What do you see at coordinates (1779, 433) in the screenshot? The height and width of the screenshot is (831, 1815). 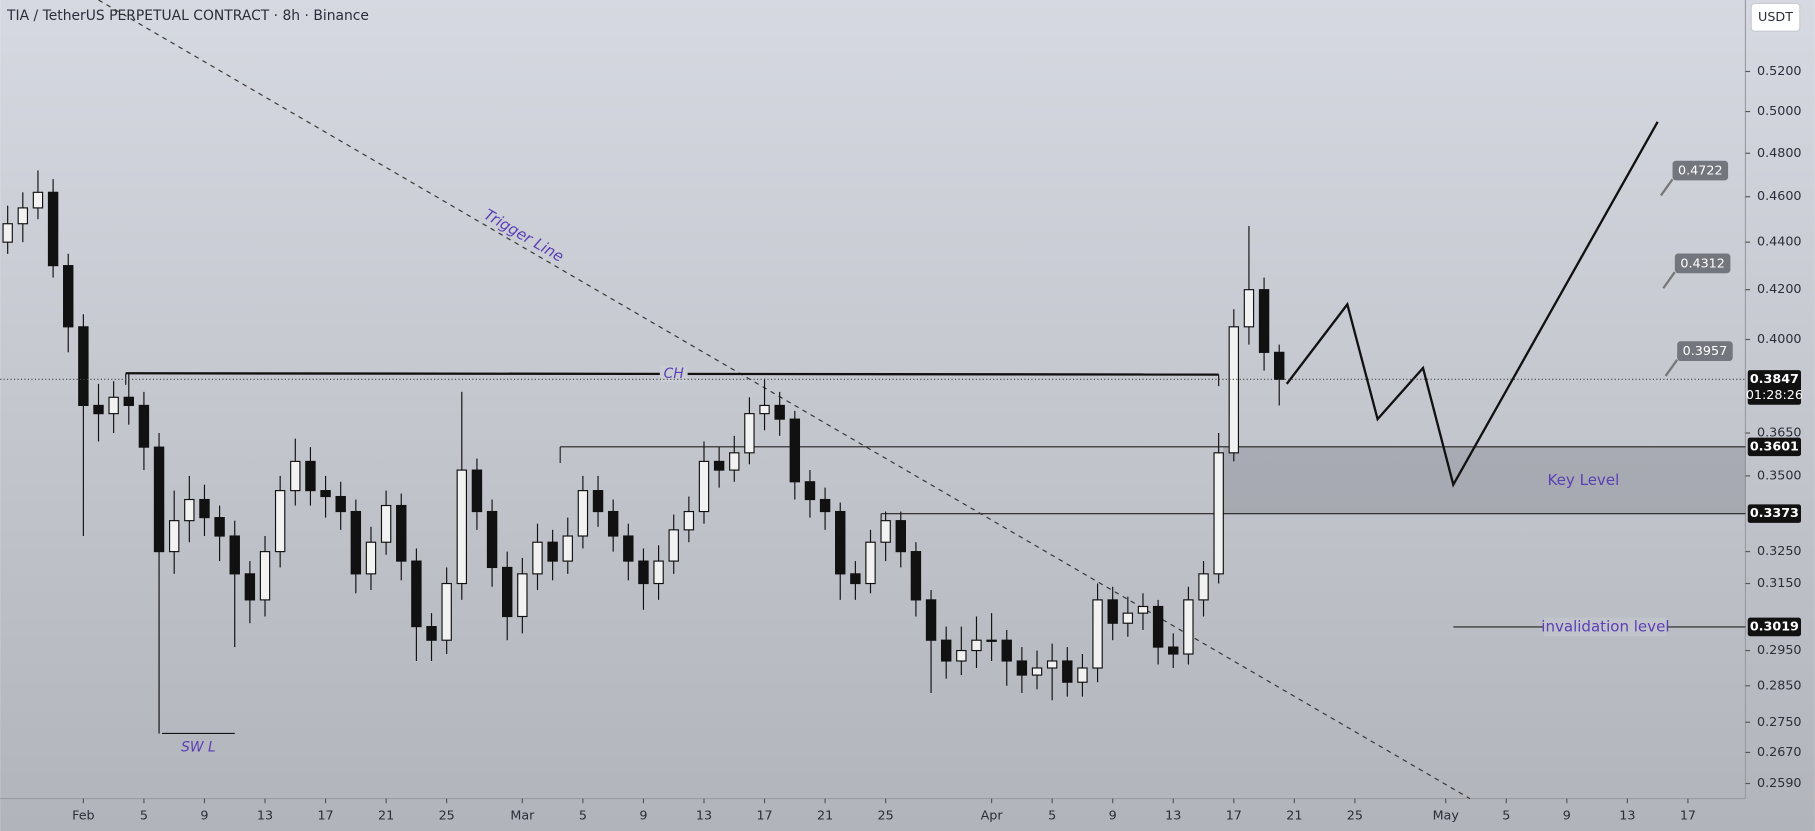 I see `y-tick-label: 0.3650` at bounding box center [1779, 433].